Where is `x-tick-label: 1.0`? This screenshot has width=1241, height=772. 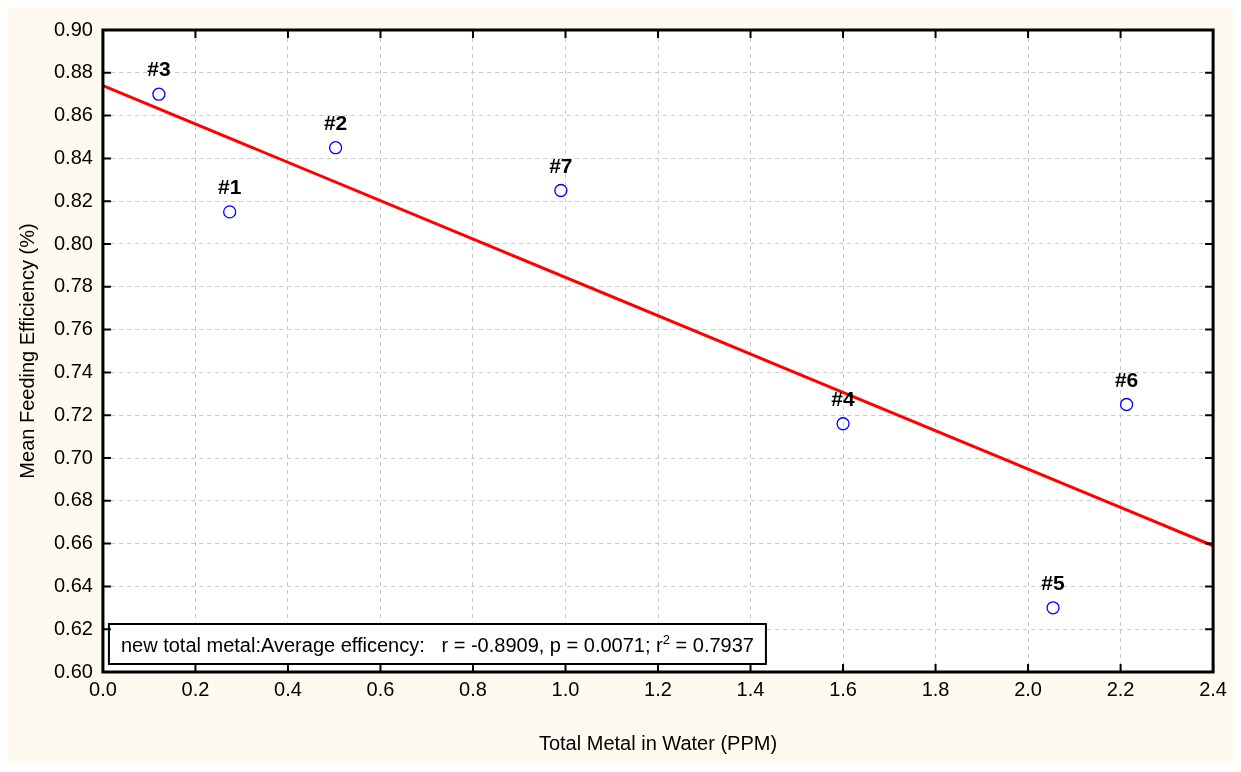 x-tick-label: 1.0 is located at coordinates (565, 688).